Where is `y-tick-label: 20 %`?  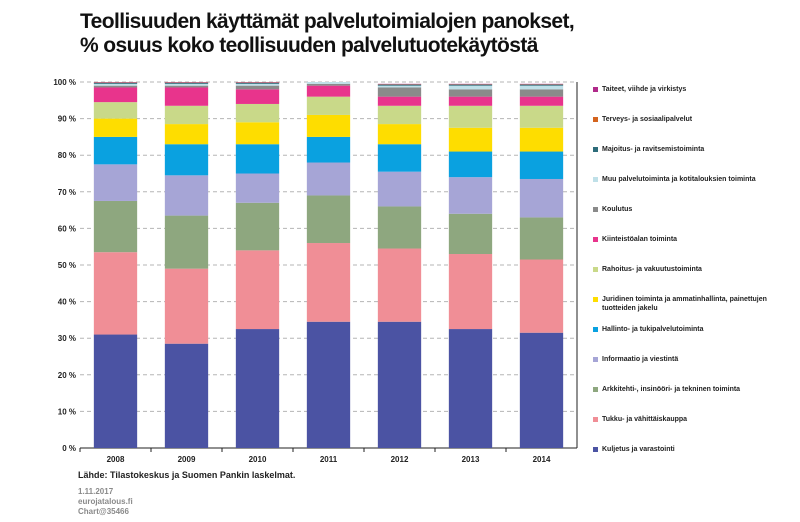
y-tick-label: 20 % is located at coordinates (67, 375).